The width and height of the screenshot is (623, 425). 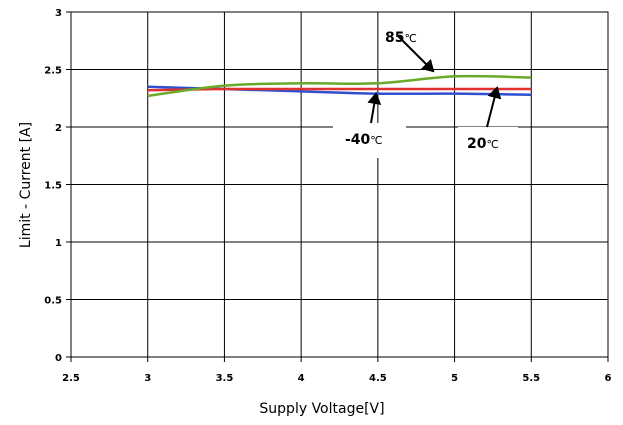 What do you see at coordinates (378, 378) in the screenshot?
I see `x-tick-label: 4.5` at bounding box center [378, 378].